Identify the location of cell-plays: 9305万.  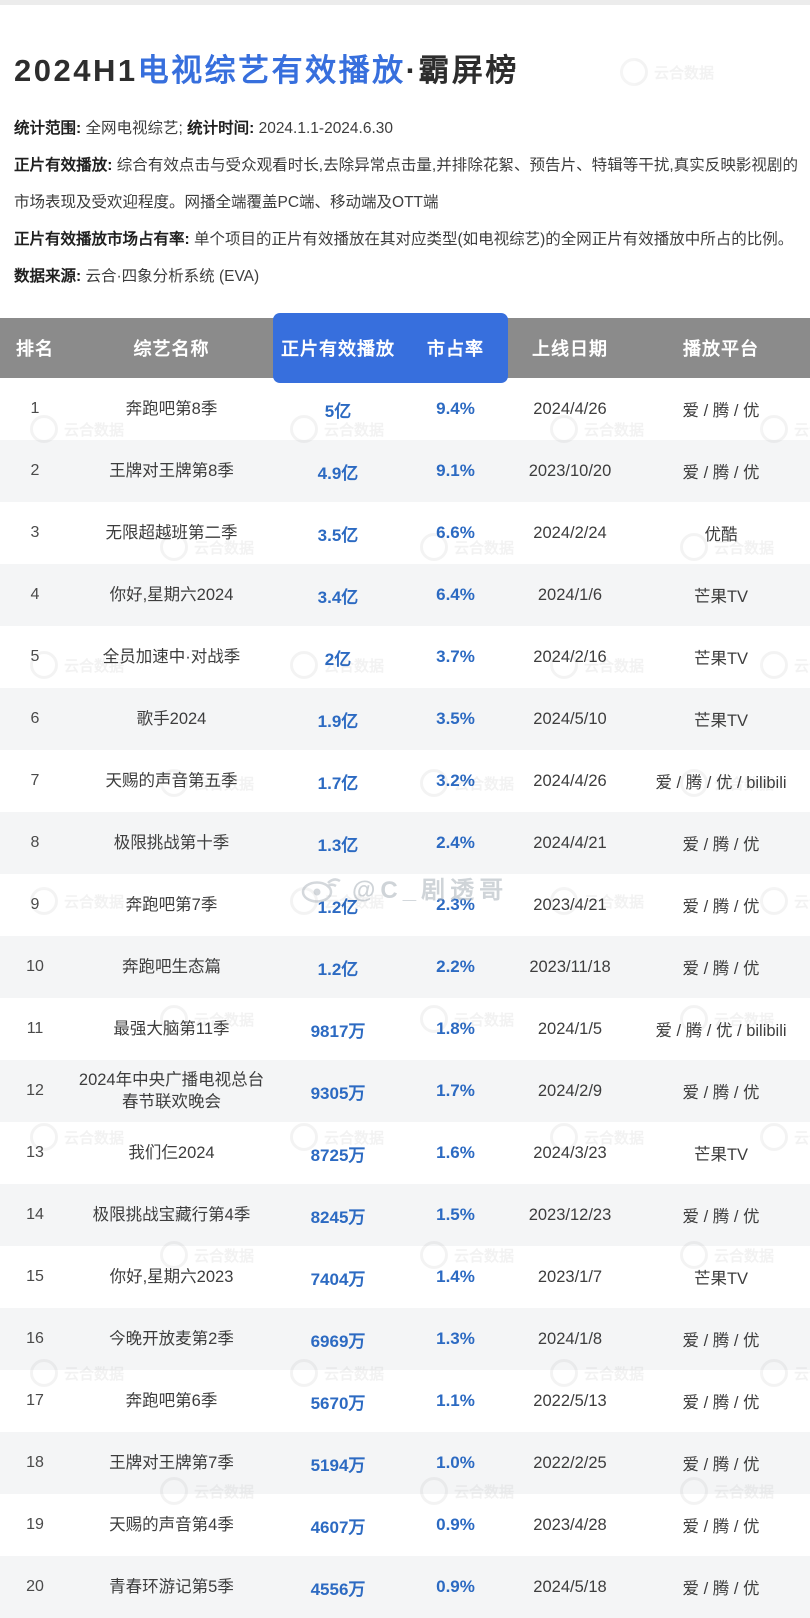
(338, 1093).